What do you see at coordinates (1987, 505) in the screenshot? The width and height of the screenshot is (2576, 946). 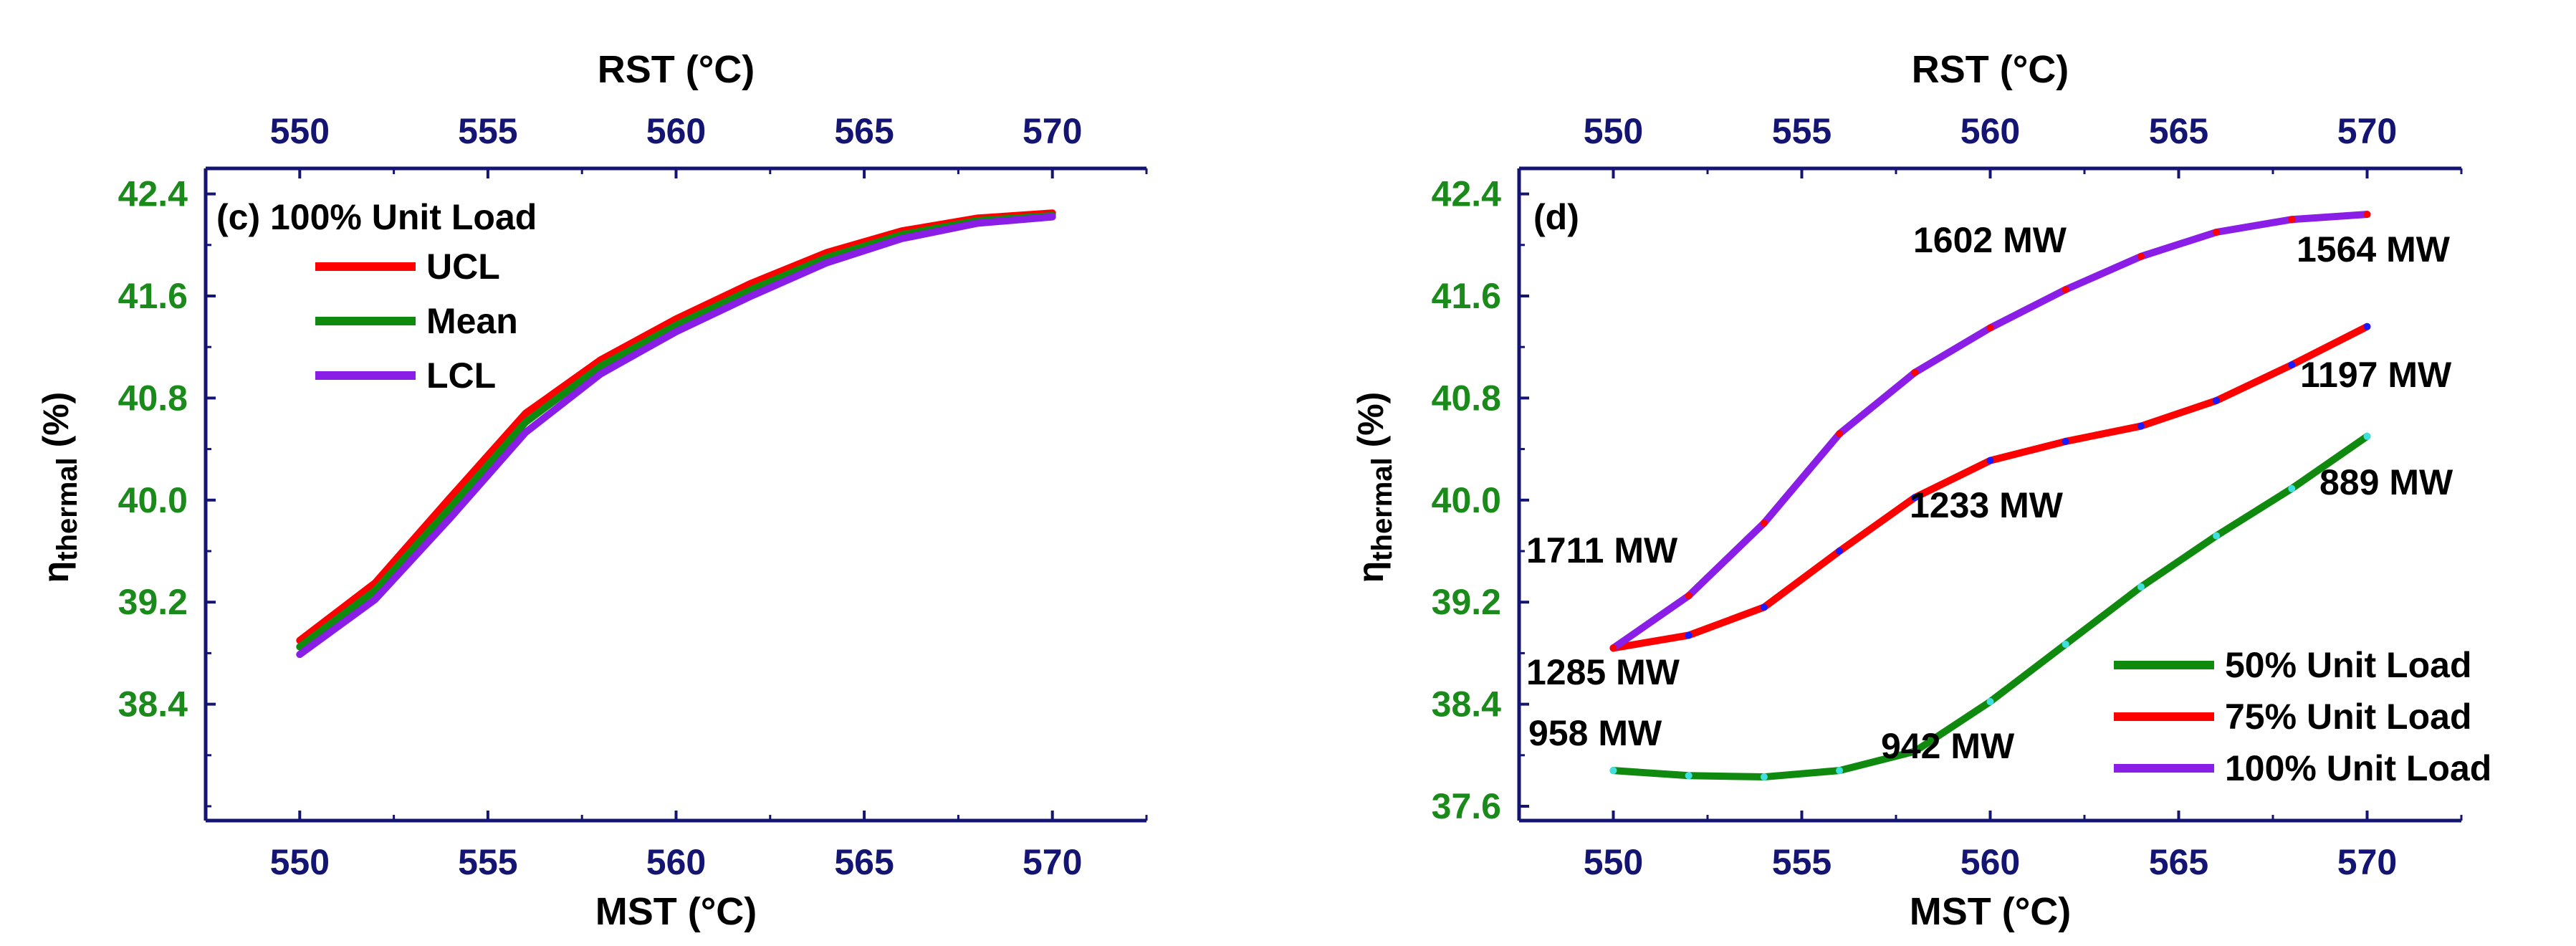 I see `annotation-label: 1233 MW` at bounding box center [1987, 505].